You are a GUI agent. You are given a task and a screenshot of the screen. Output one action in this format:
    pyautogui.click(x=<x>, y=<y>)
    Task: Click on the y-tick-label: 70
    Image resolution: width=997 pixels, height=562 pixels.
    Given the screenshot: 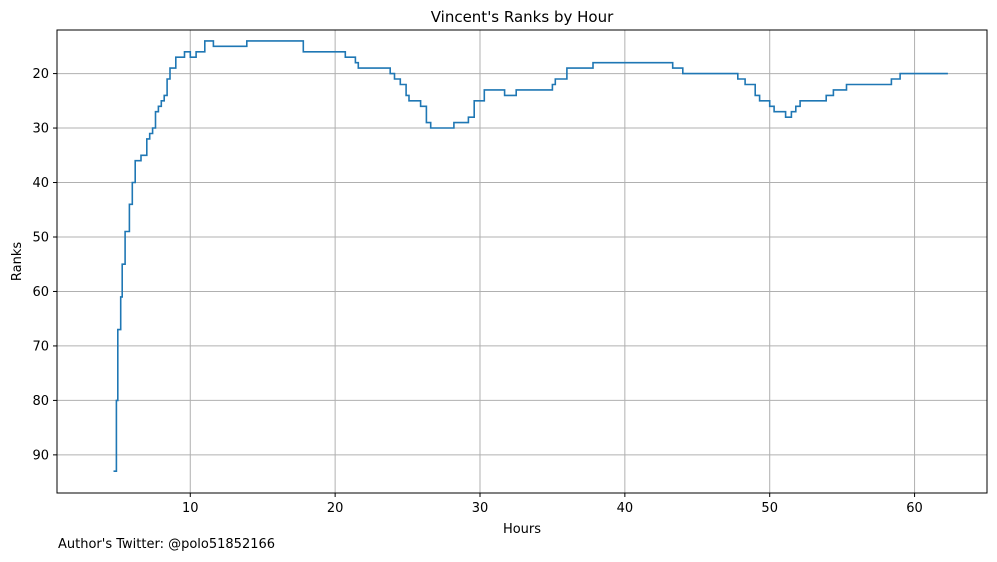 What is the action you would take?
    pyautogui.click(x=40, y=346)
    